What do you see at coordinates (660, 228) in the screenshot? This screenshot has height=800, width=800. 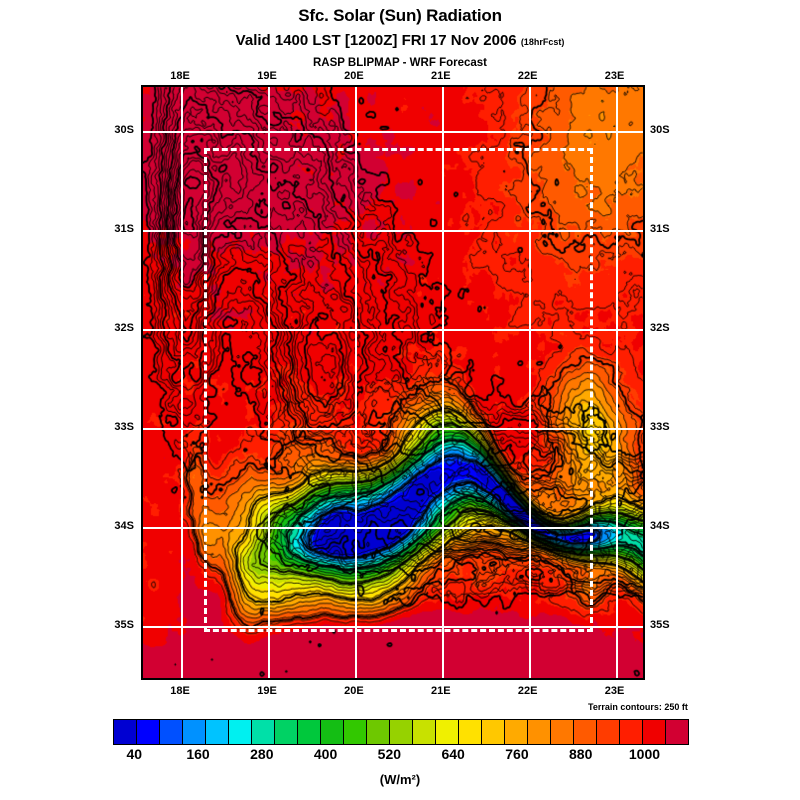 I see `ytick-right-31S: 31S` at bounding box center [660, 228].